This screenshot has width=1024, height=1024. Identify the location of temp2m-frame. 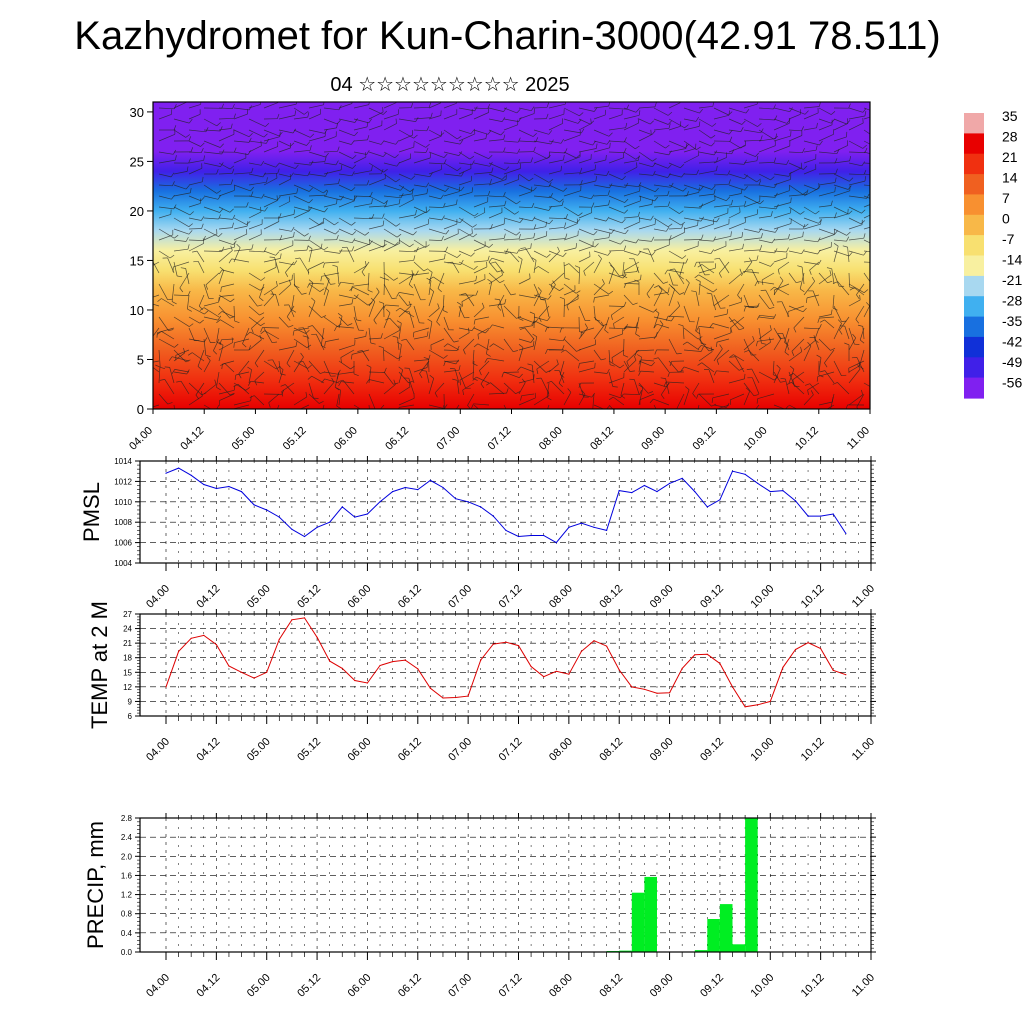
(505, 665).